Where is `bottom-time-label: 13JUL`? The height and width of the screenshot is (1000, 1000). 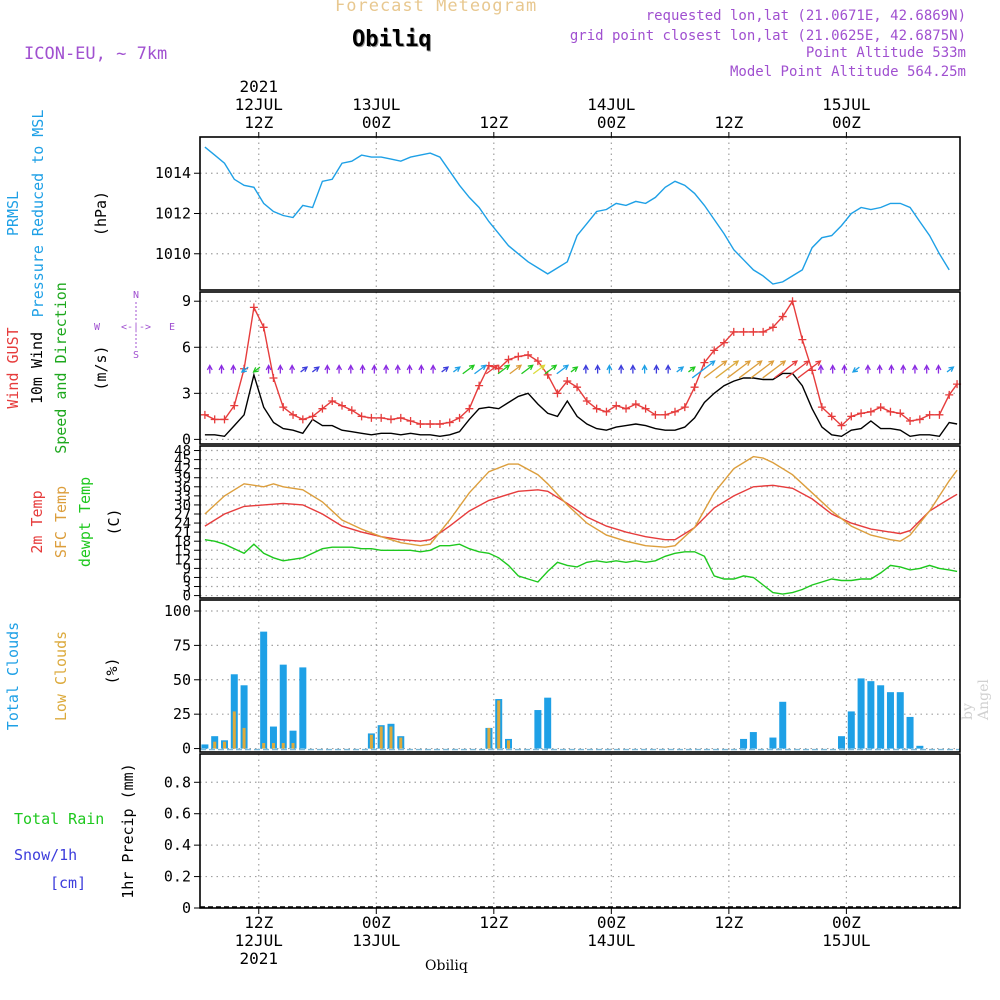 bottom-time-label: 13JUL is located at coordinates (376, 940).